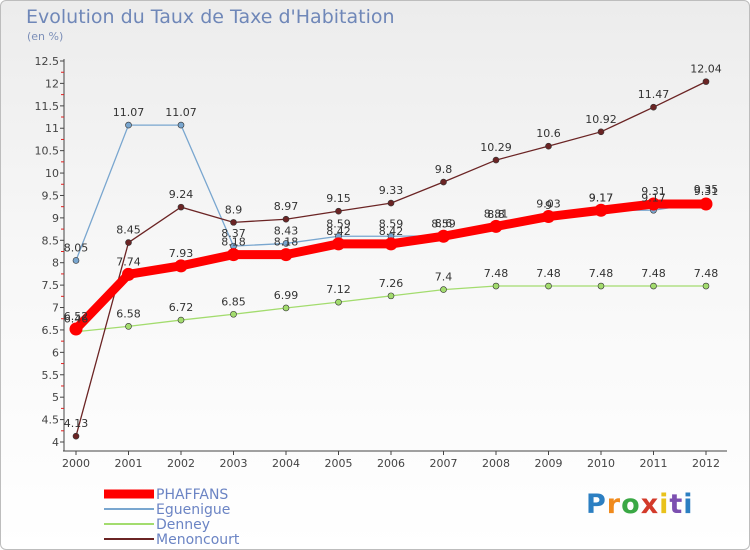 The width and height of the screenshot is (750, 550). What do you see at coordinates (76, 319) in the screenshot?
I see `data-label: 6.46` at bounding box center [76, 319].